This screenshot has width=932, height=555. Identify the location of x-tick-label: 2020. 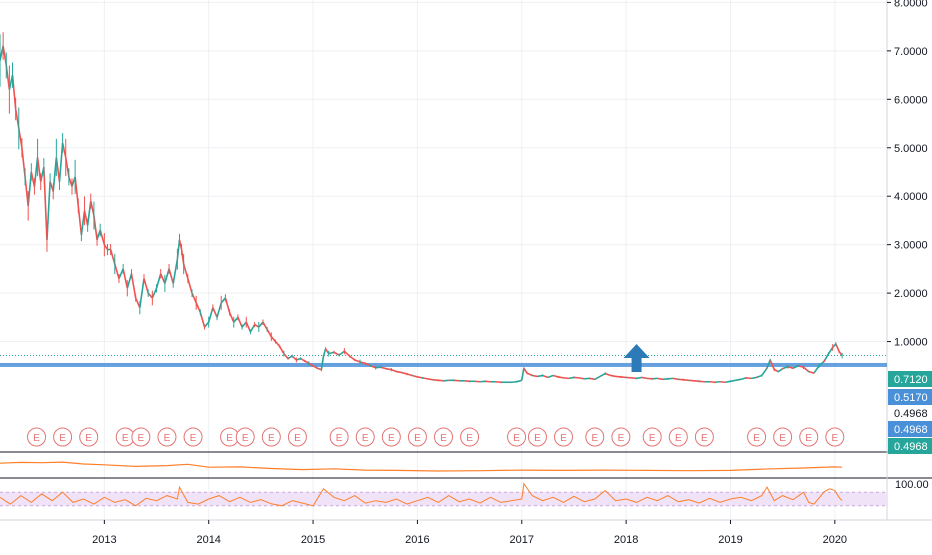
(835, 540).